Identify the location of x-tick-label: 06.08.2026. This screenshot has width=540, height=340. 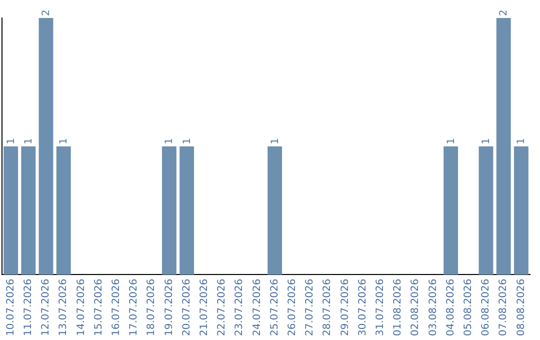
(486, 307).